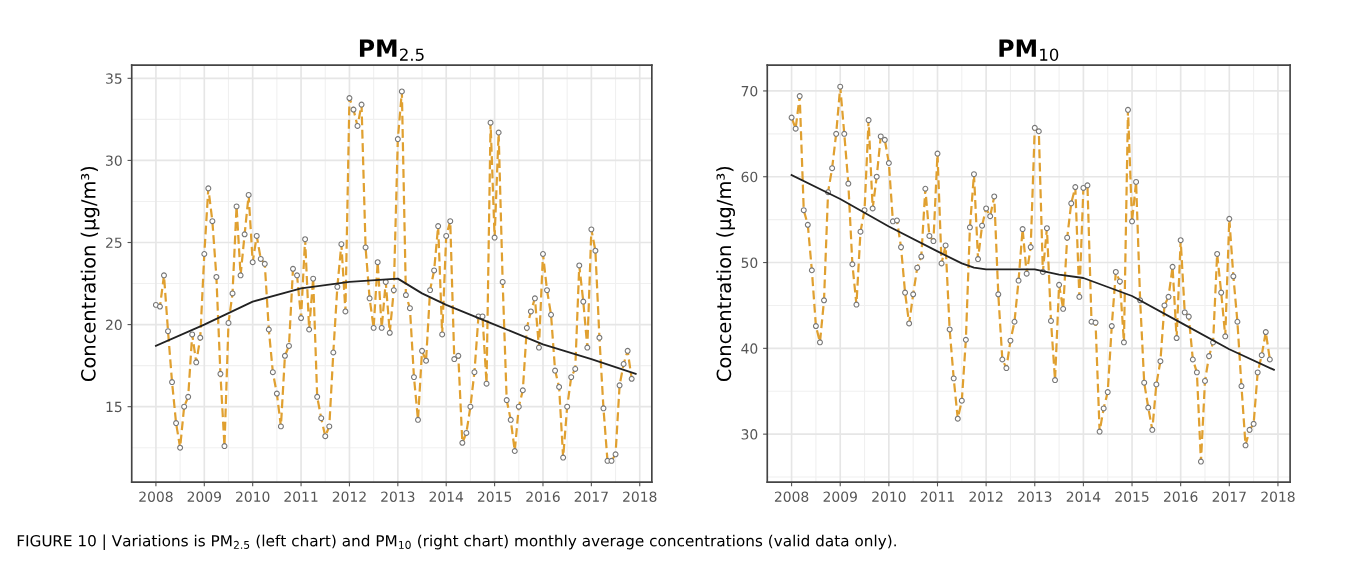  Describe the element at coordinates (114, 78) in the screenshot. I see `y-tick-label: 35` at that location.